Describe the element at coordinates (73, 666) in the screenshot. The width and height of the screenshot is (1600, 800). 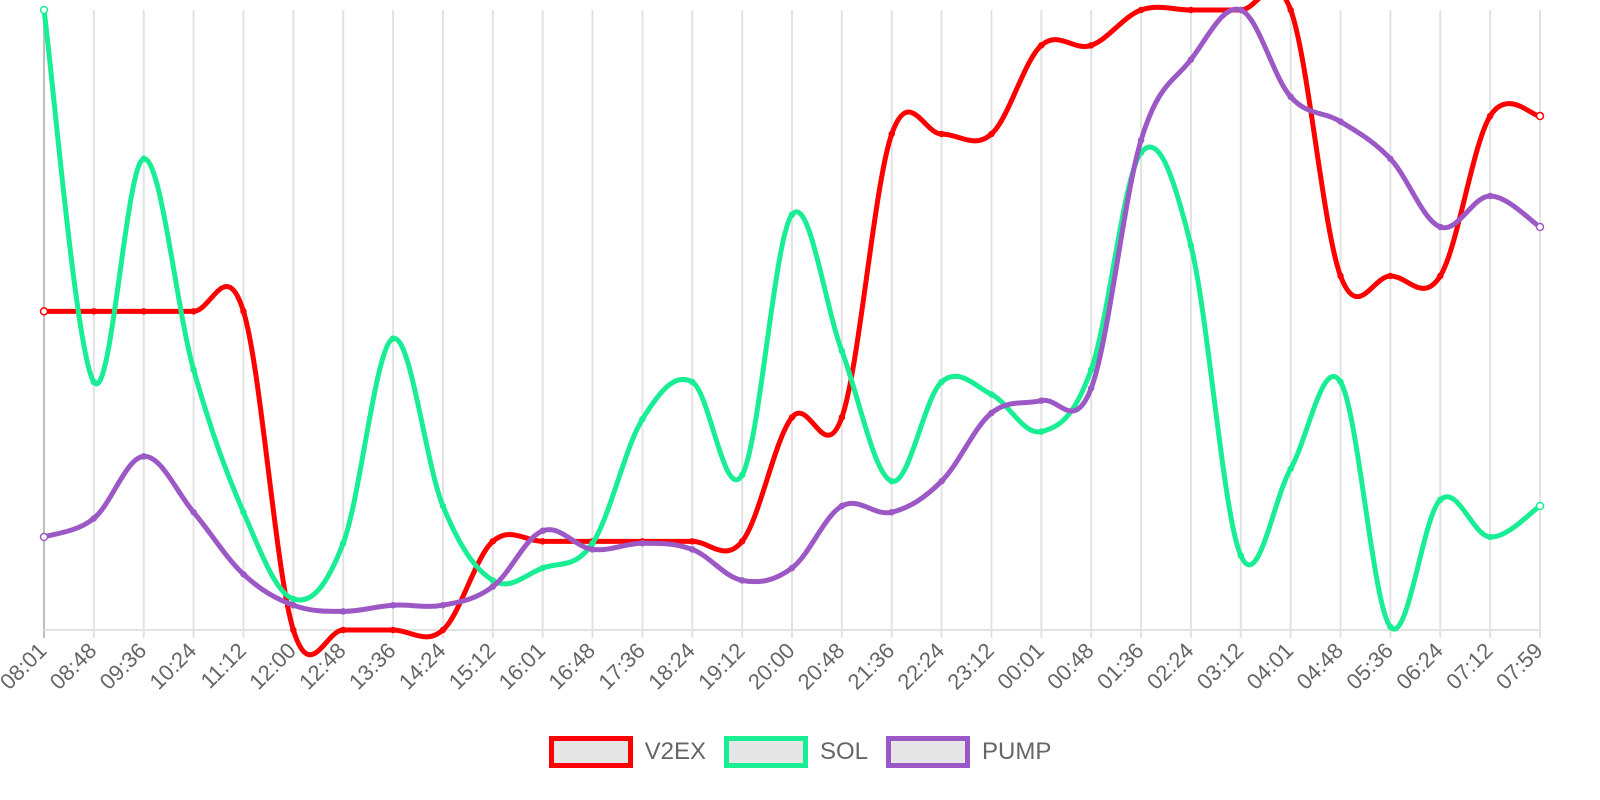
I see `x-tick-label: 08:48` at that location.